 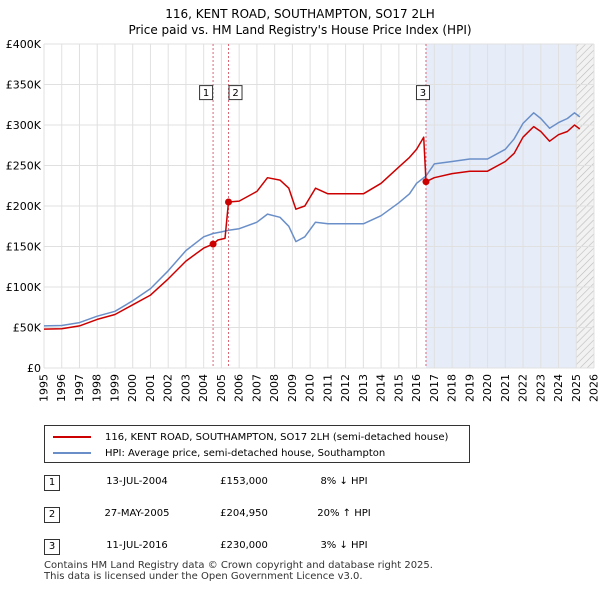 What do you see at coordinates (79, 388) in the screenshot?
I see `x-tick-label: 1997` at bounding box center [79, 388].